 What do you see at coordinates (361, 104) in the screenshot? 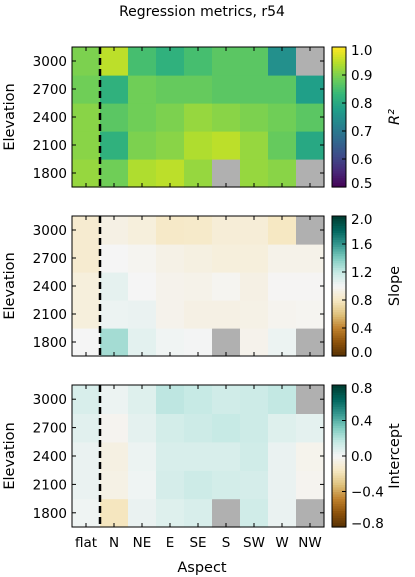
I see `colorbar-tick-label: 0.8` at bounding box center [361, 104].